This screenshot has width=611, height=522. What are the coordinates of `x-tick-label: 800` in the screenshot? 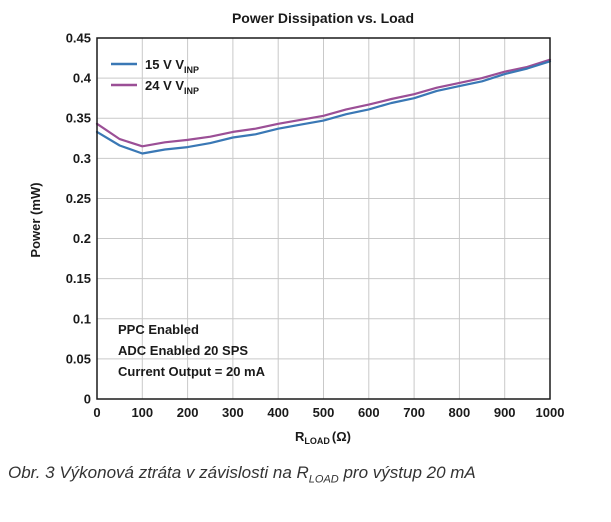 It's located at (460, 412).